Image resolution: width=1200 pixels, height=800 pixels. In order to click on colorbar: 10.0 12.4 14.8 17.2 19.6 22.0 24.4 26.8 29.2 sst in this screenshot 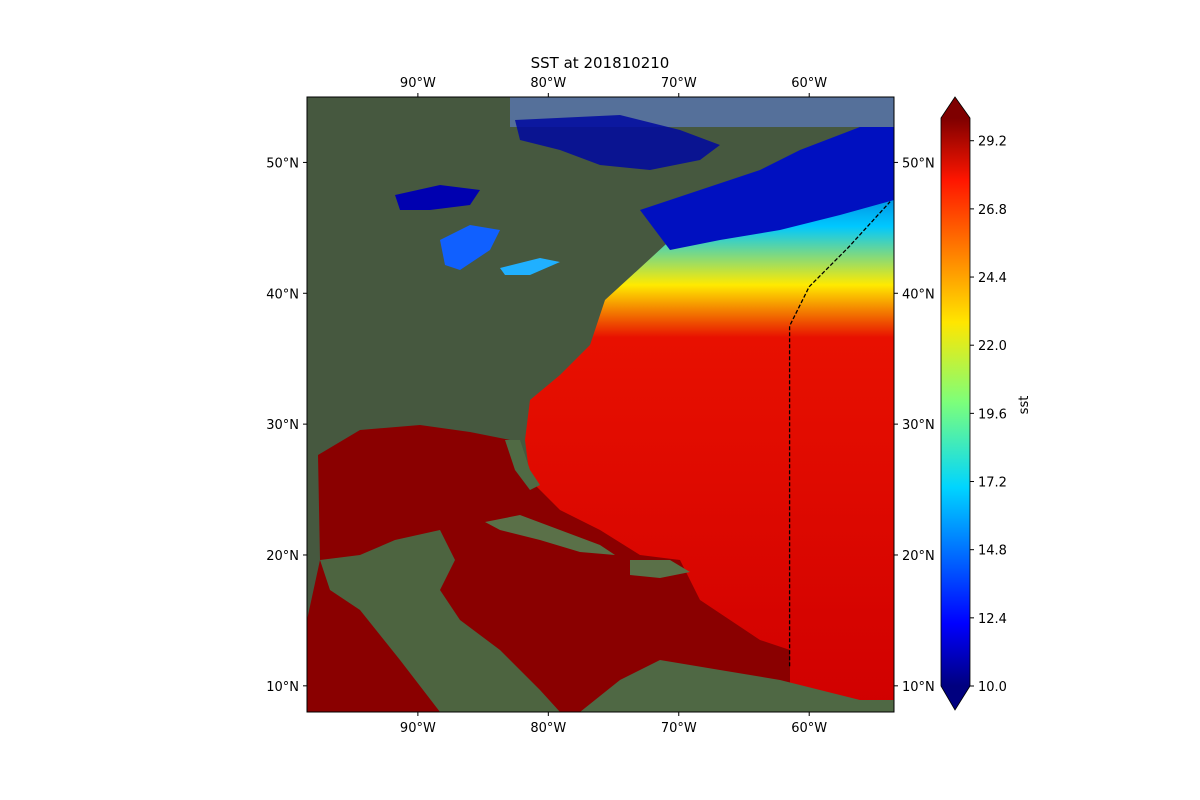, I will do `click(986, 403)`.